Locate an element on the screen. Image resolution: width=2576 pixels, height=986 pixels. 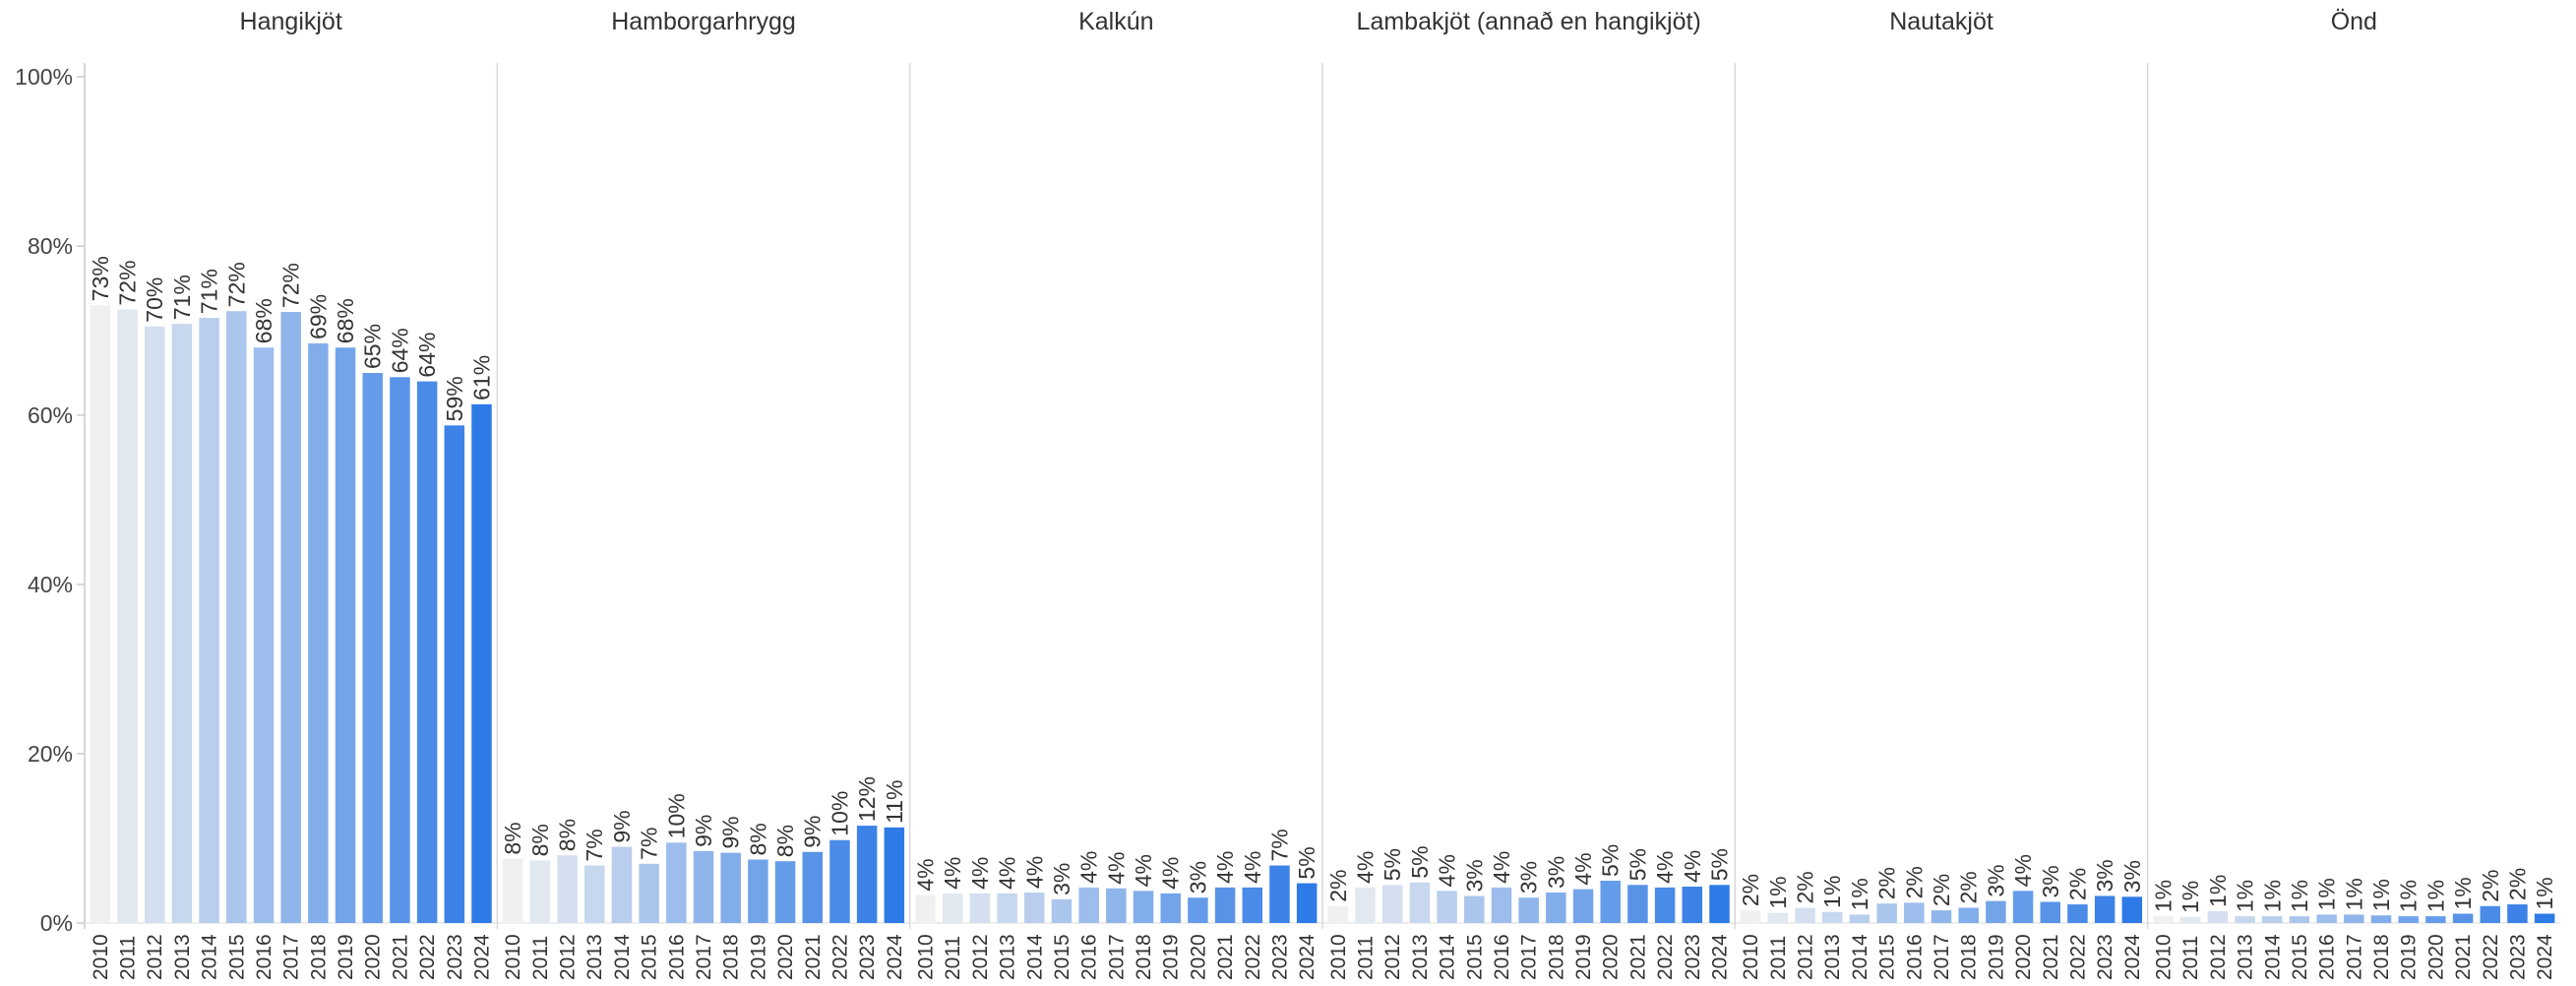
x-tick-label: 2014 is located at coordinates (622, 957).